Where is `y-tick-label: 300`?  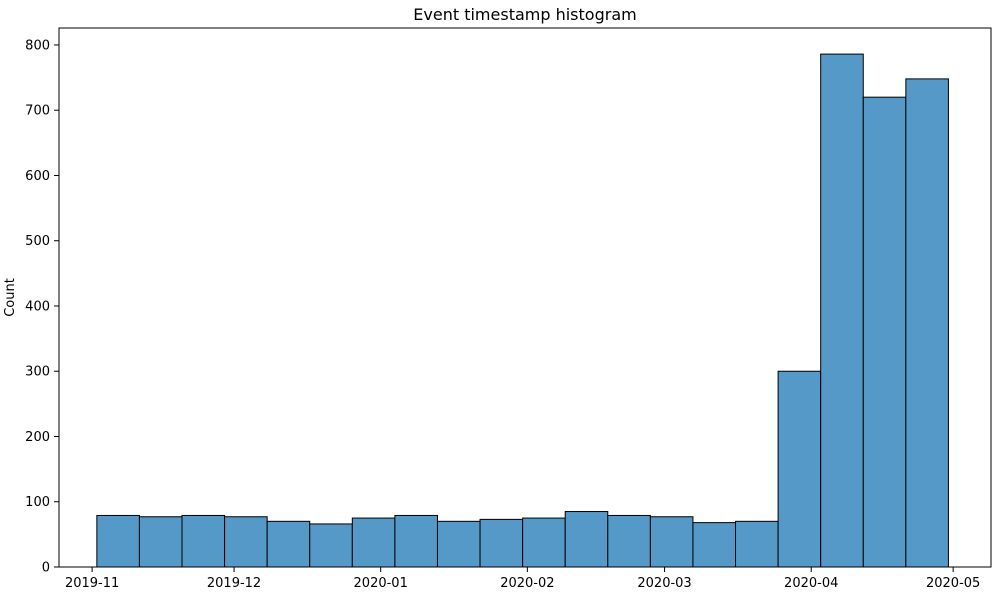
y-tick-label: 300 is located at coordinates (37, 372).